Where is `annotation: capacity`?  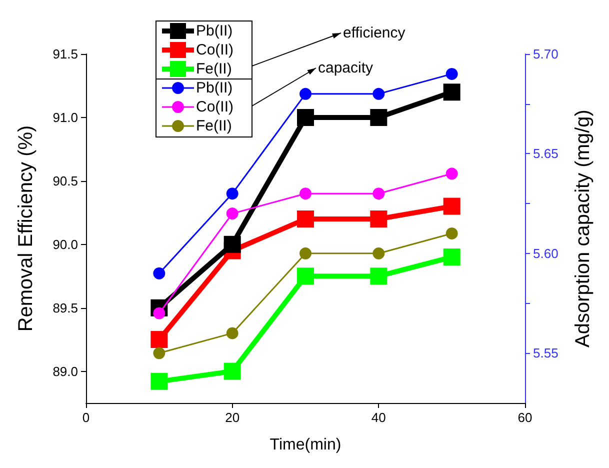 annotation: capacity is located at coordinates (346, 68).